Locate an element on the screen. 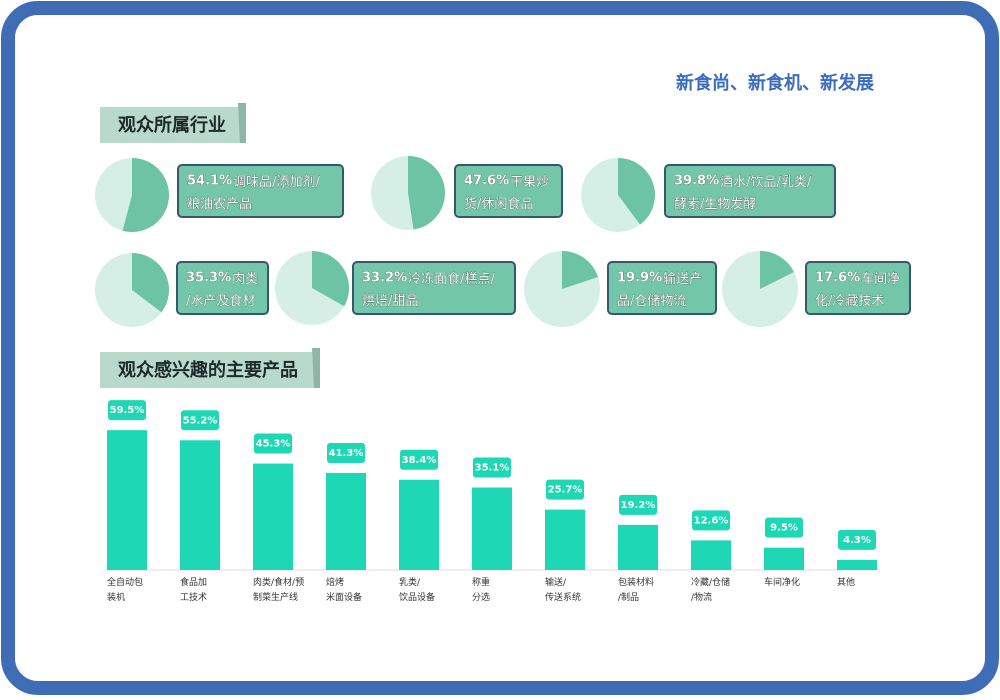  category-label: 肉类/水产及食材 is located at coordinates (222, 290).